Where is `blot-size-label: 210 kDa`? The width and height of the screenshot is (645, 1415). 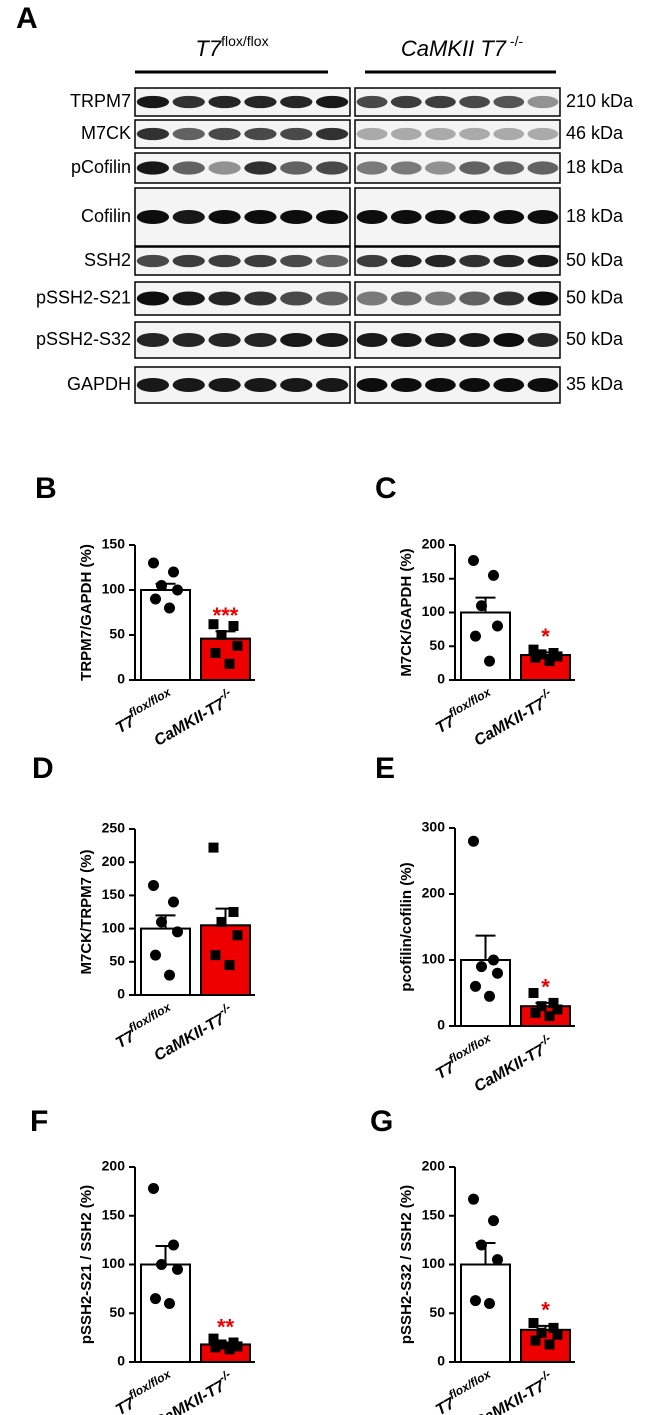 blot-size-label: 210 kDa is located at coordinates (600, 101).